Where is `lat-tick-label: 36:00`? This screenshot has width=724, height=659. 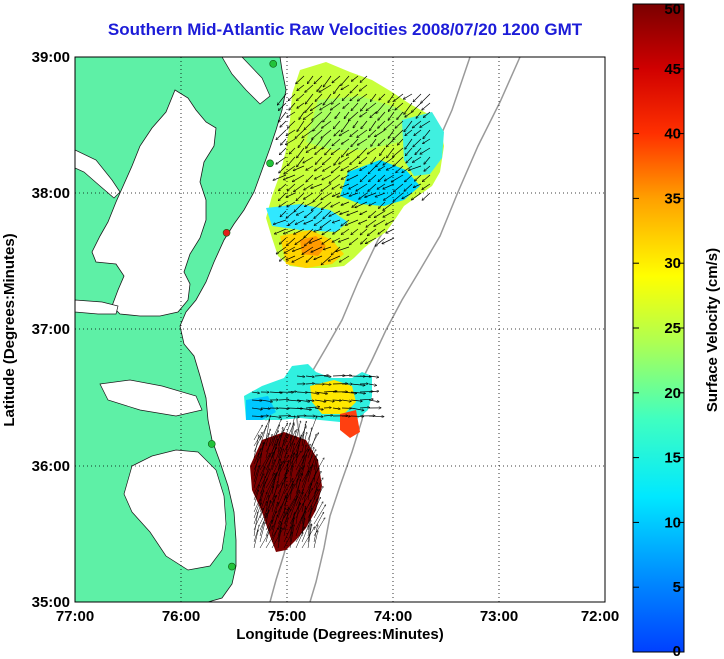 lat-tick-label: 36:00 is located at coordinates (51, 466).